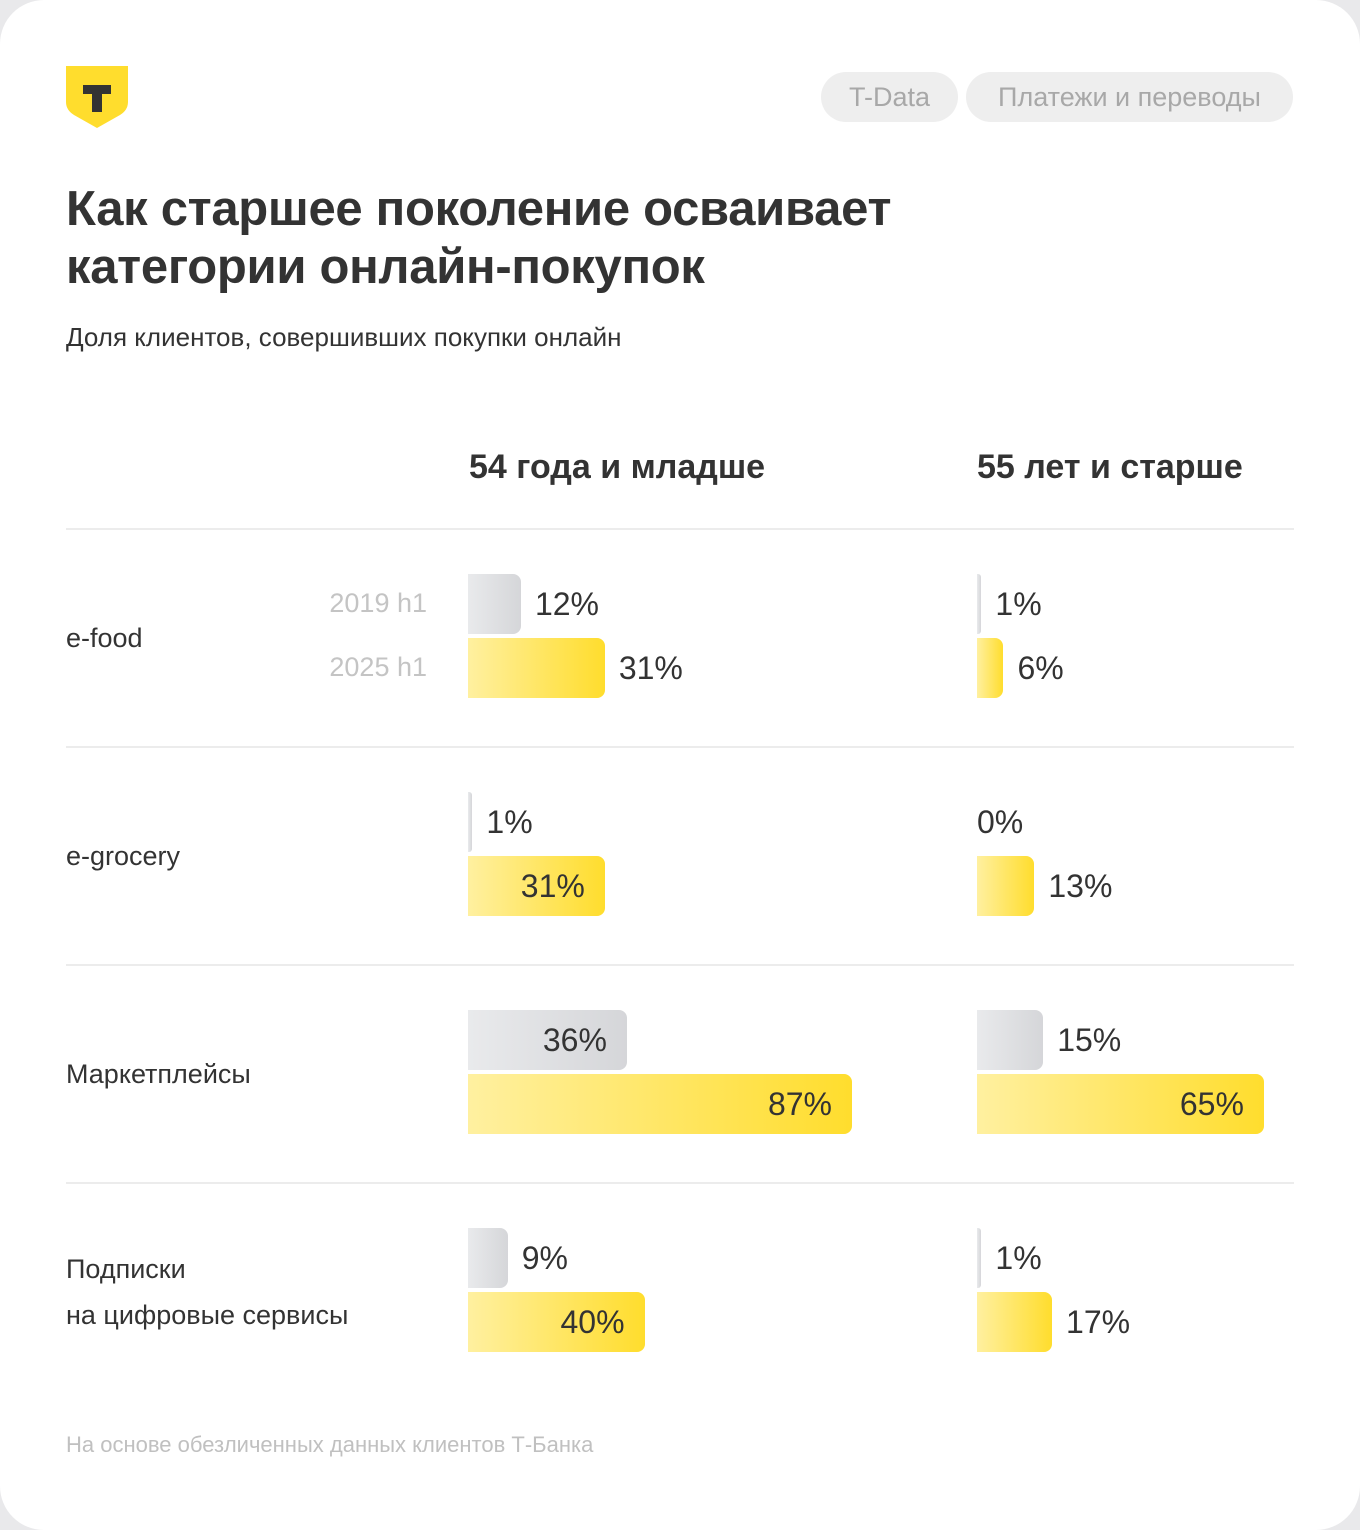 The width and height of the screenshot is (1360, 1530). I want to click on category-label: e-food, so click(104, 638).